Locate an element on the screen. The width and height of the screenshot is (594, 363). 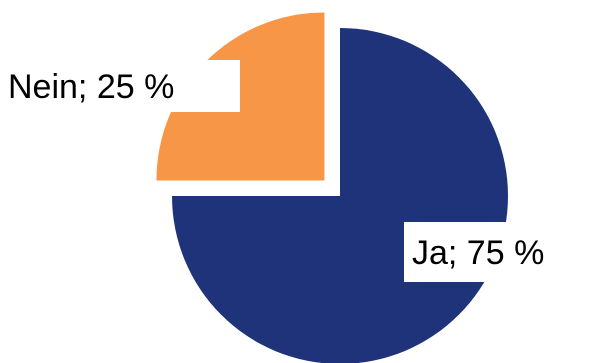
pie-label-ja: Ja; 75 % is located at coordinates (478, 253).